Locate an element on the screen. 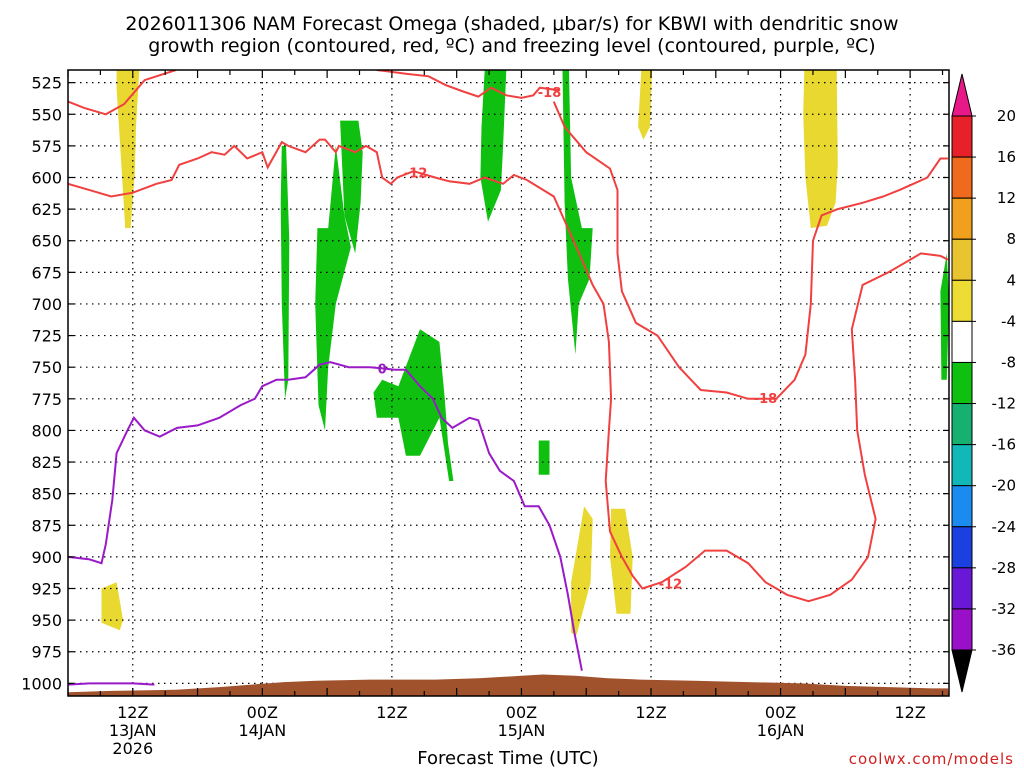  colorbar-label-12: -32 is located at coordinates (1004, 609).